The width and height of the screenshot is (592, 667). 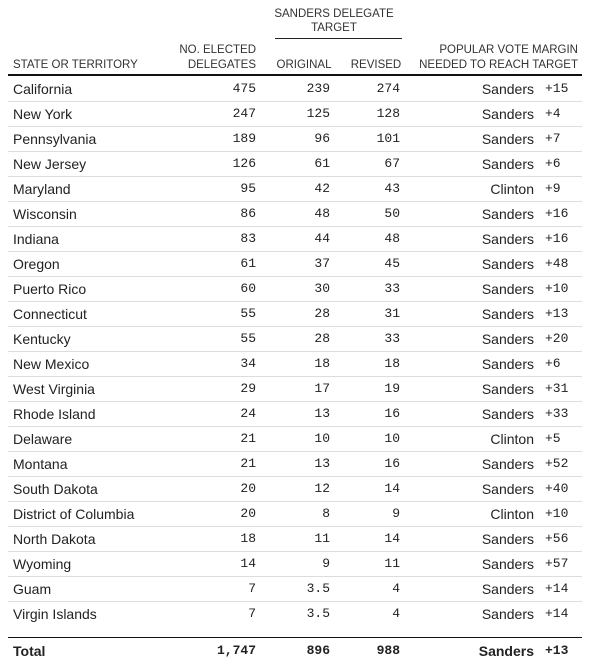 I want to click on group-header: TARGET, so click(x=334, y=28).